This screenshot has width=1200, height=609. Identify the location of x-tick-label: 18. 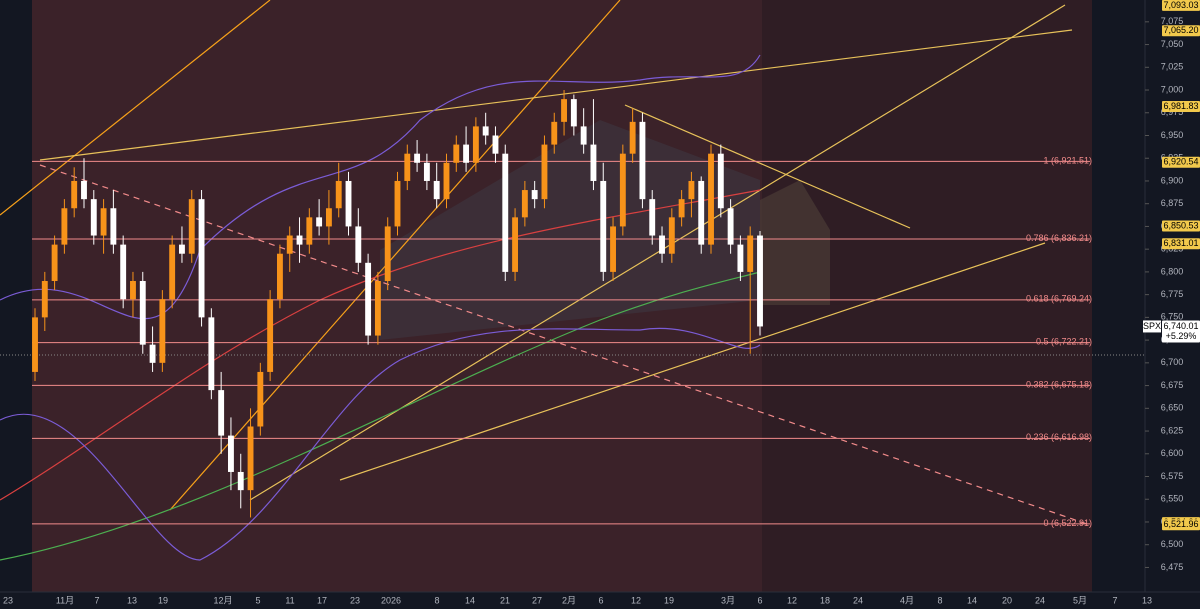
(825, 600).